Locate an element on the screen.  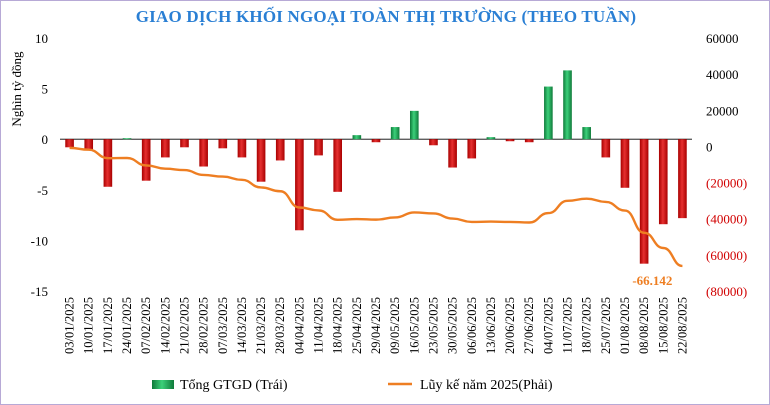
right-tick-label: 60000 is located at coordinates (722, 38).